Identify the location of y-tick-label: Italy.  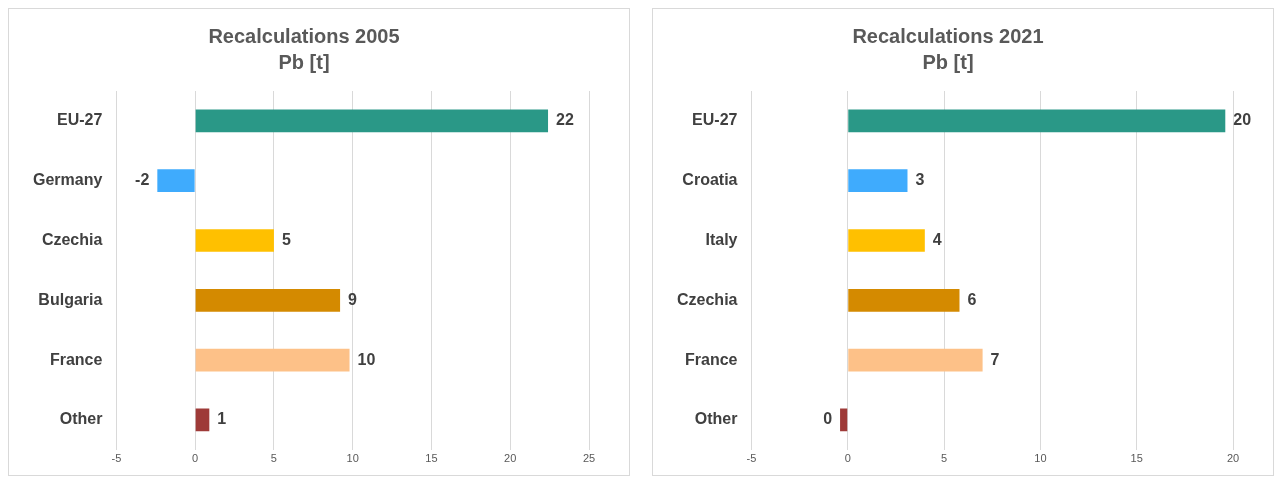
(721, 239).